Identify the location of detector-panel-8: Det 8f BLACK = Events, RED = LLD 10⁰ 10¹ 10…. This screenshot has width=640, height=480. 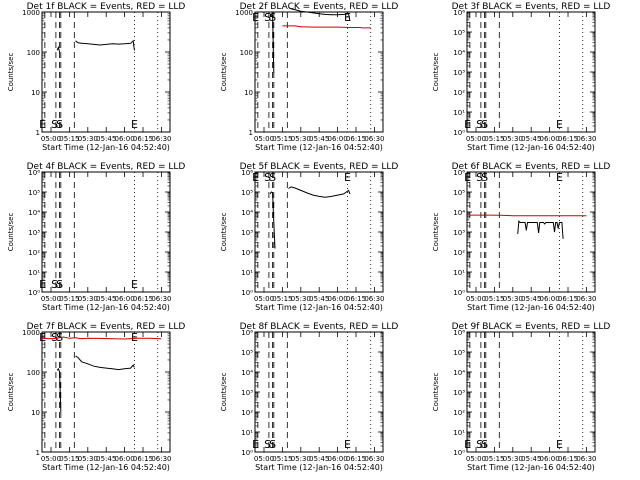
(309, 397).